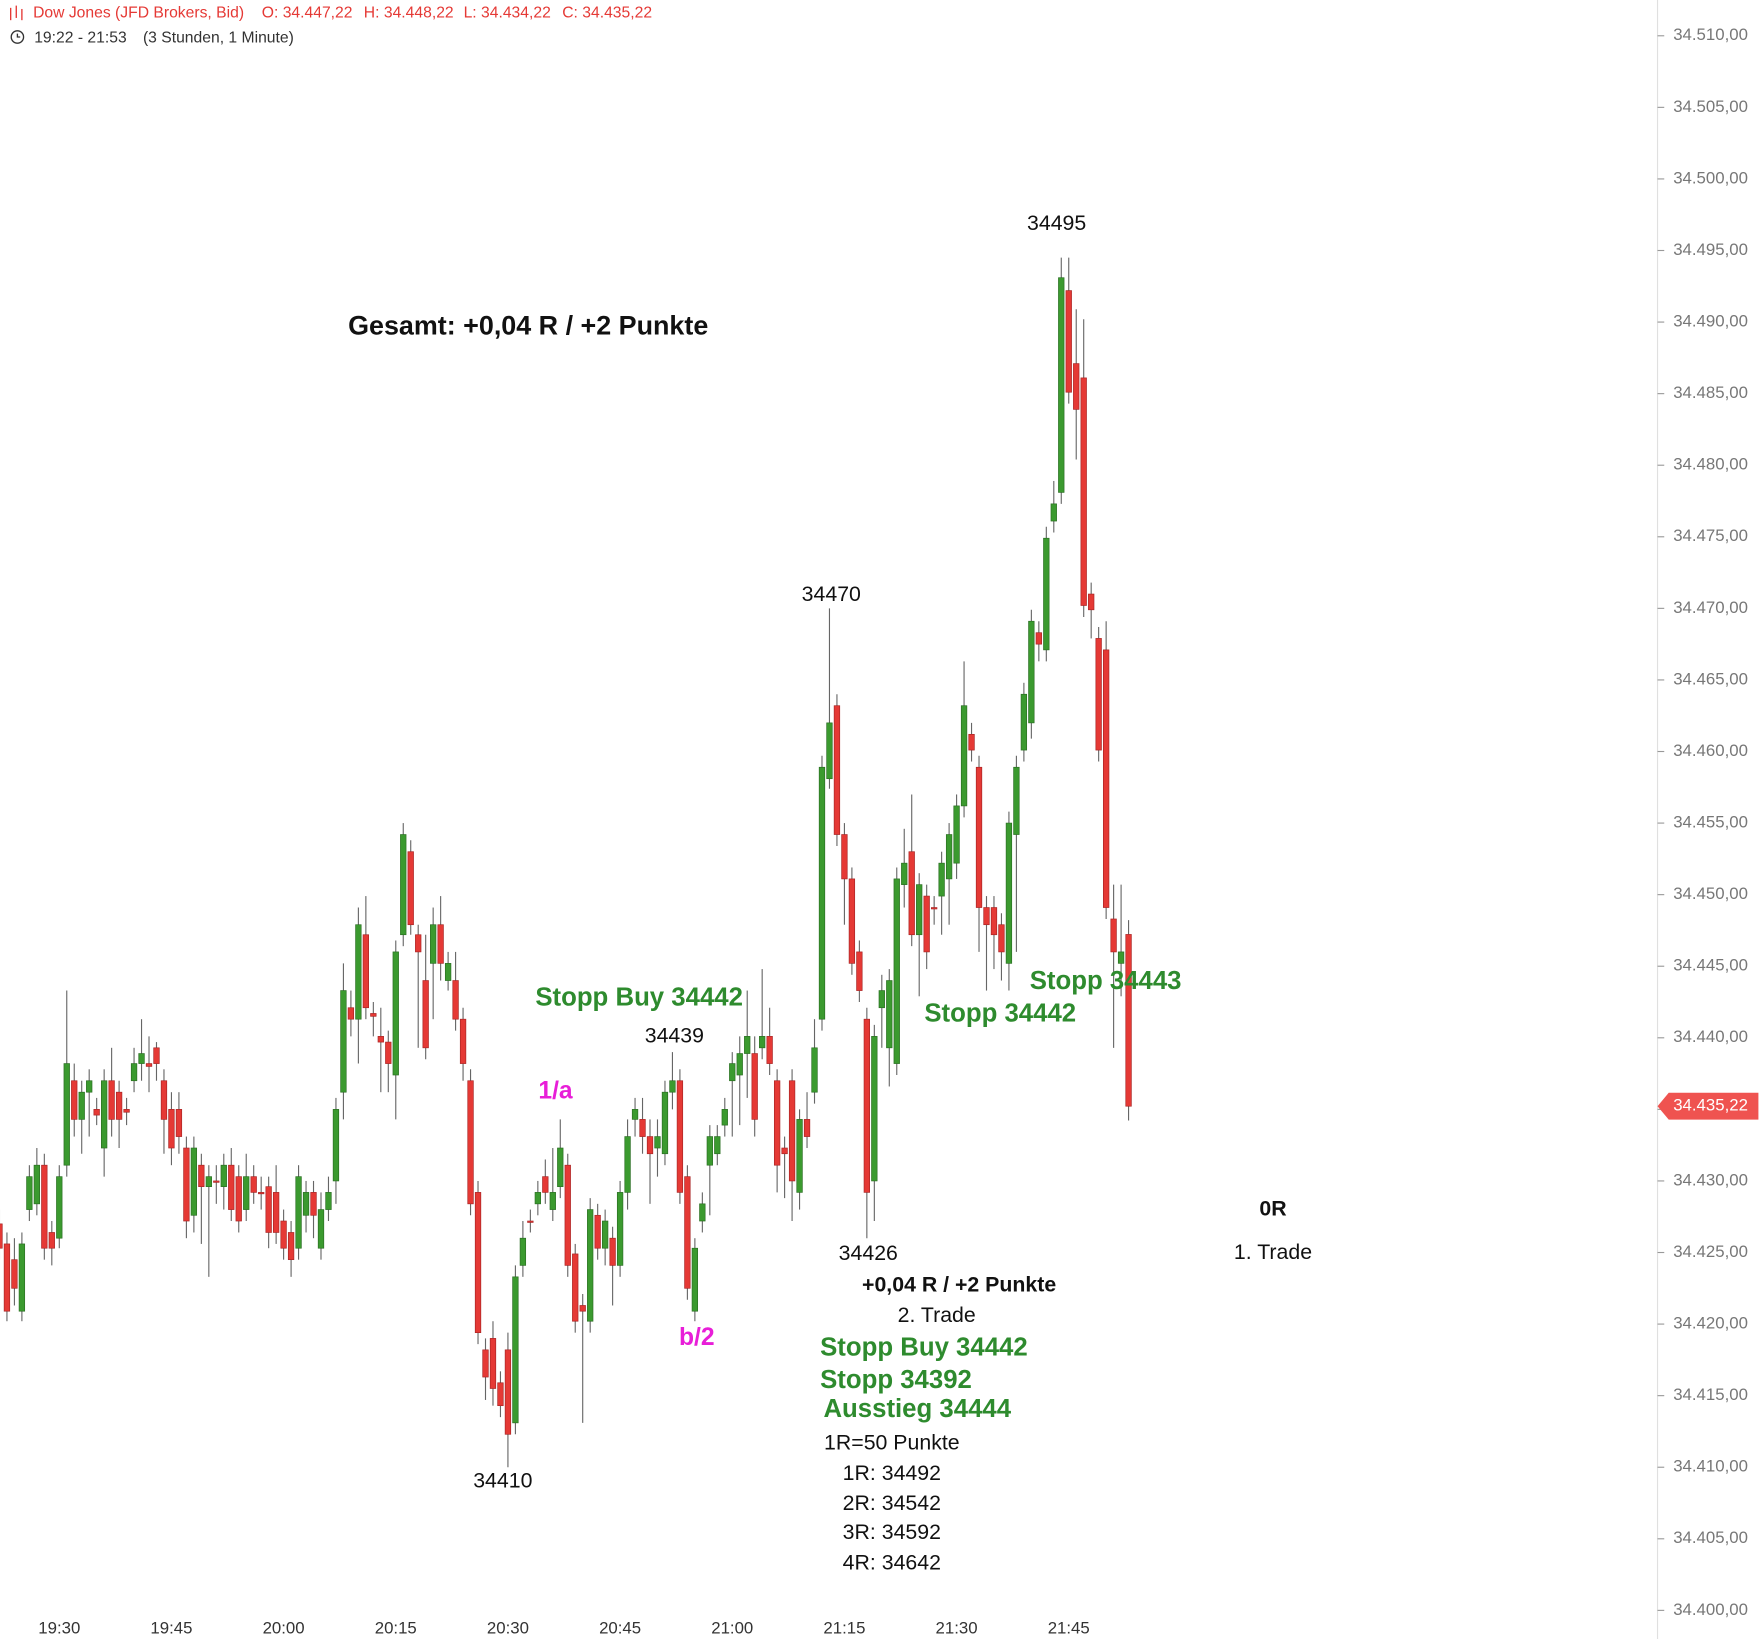 Image resolution: width=1759 pixels, height=1639 pixels. What do you see at coordinates (831, 594) in the screenshot?
I see `annotation: 34470` at bounding box center [831, 594].